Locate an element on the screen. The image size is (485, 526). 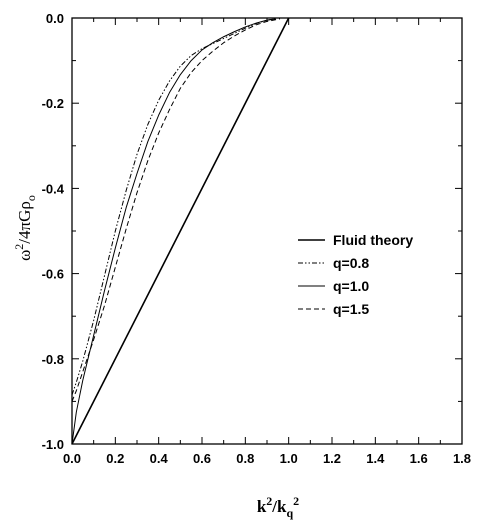
x-tick-label: 1.4 is located at coordinates (375, 458).